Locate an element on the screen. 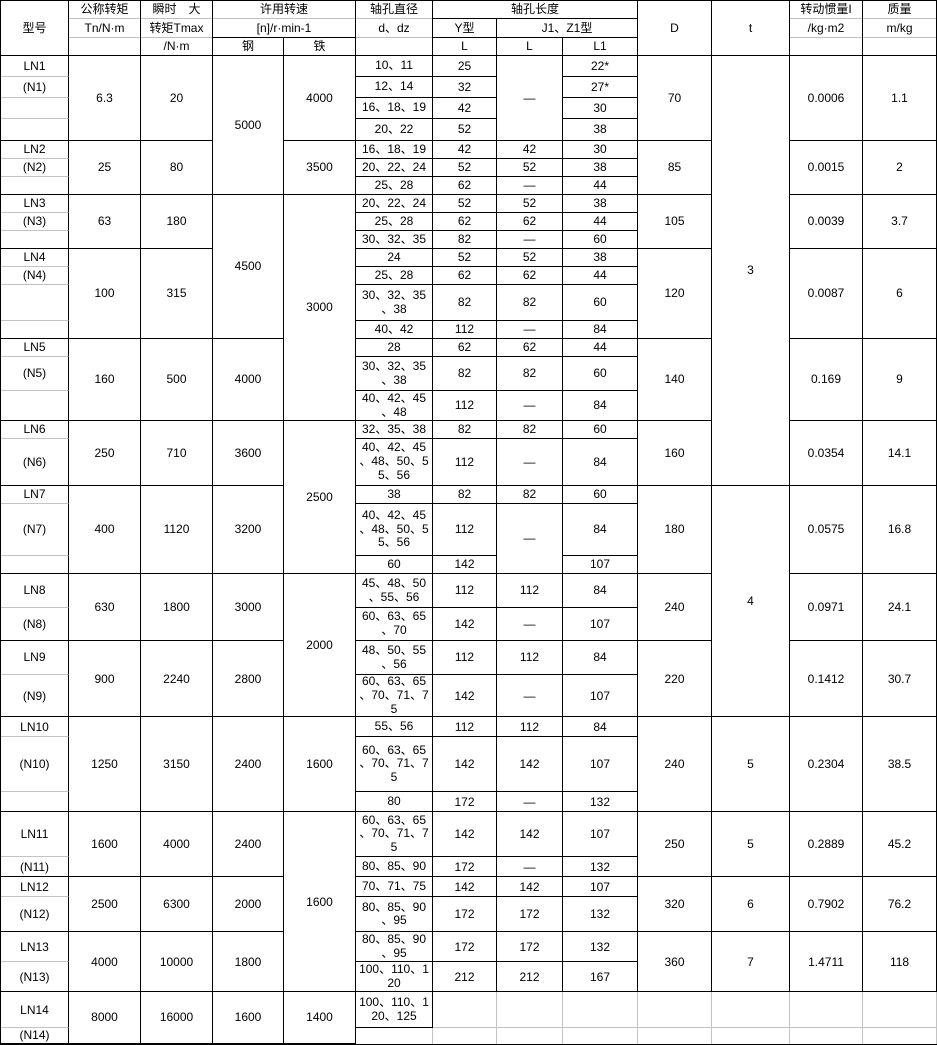 Image resolution: width=937 pixels, height=1045 pixels. max-torque-cell: 6300 is located at coordinates (177, 905).